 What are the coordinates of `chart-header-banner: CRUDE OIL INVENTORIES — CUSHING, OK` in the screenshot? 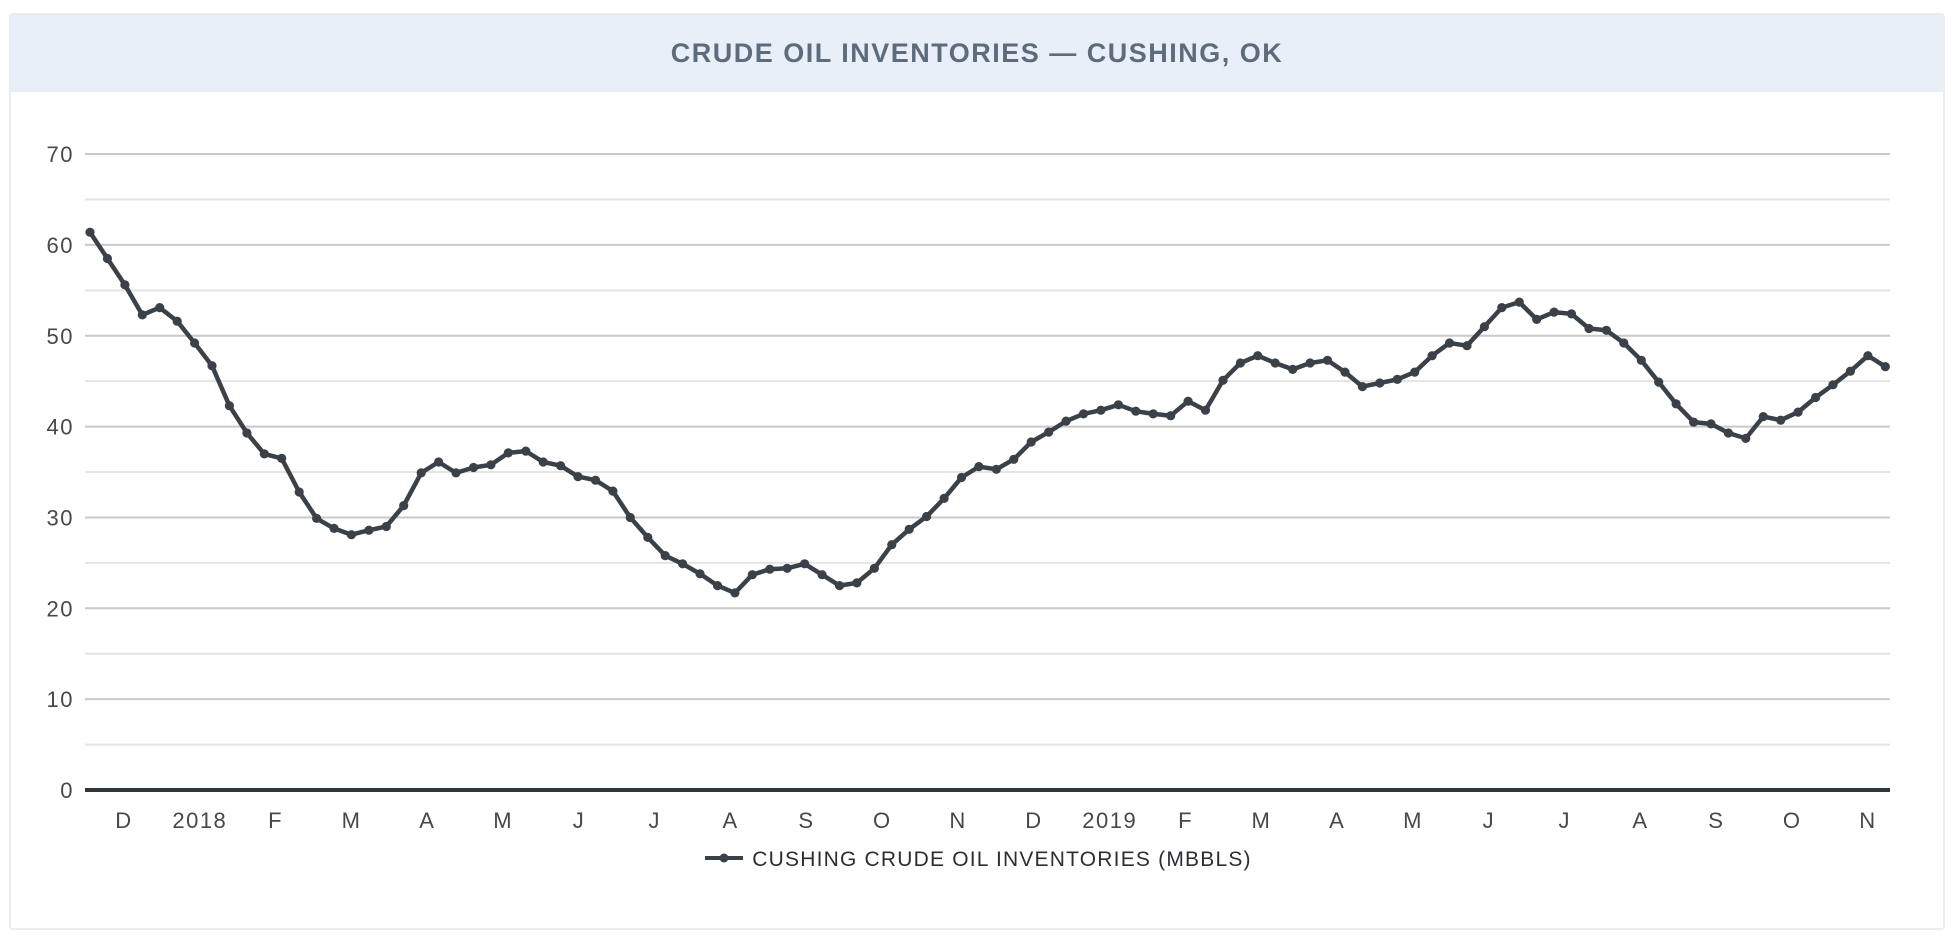 It's located at (977, 53).